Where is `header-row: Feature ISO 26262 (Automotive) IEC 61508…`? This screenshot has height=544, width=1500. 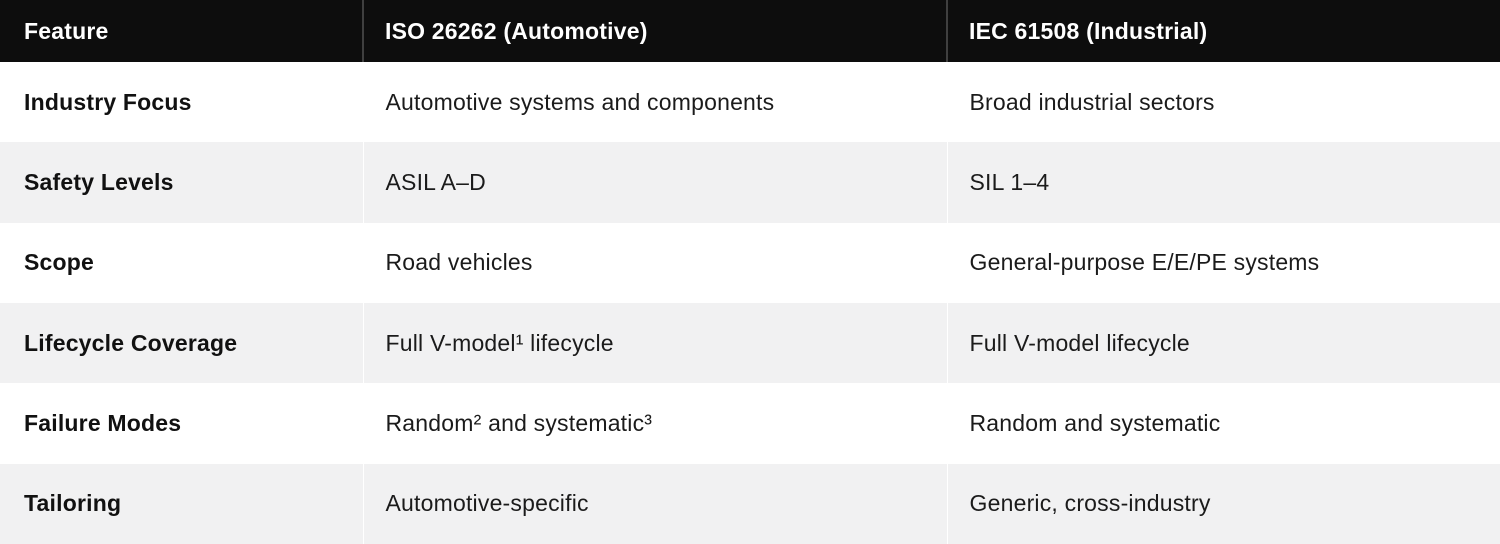
header-row: Feature ISO 26262 (Automotive) IEC 61508… is located at coordinates (750, 31).